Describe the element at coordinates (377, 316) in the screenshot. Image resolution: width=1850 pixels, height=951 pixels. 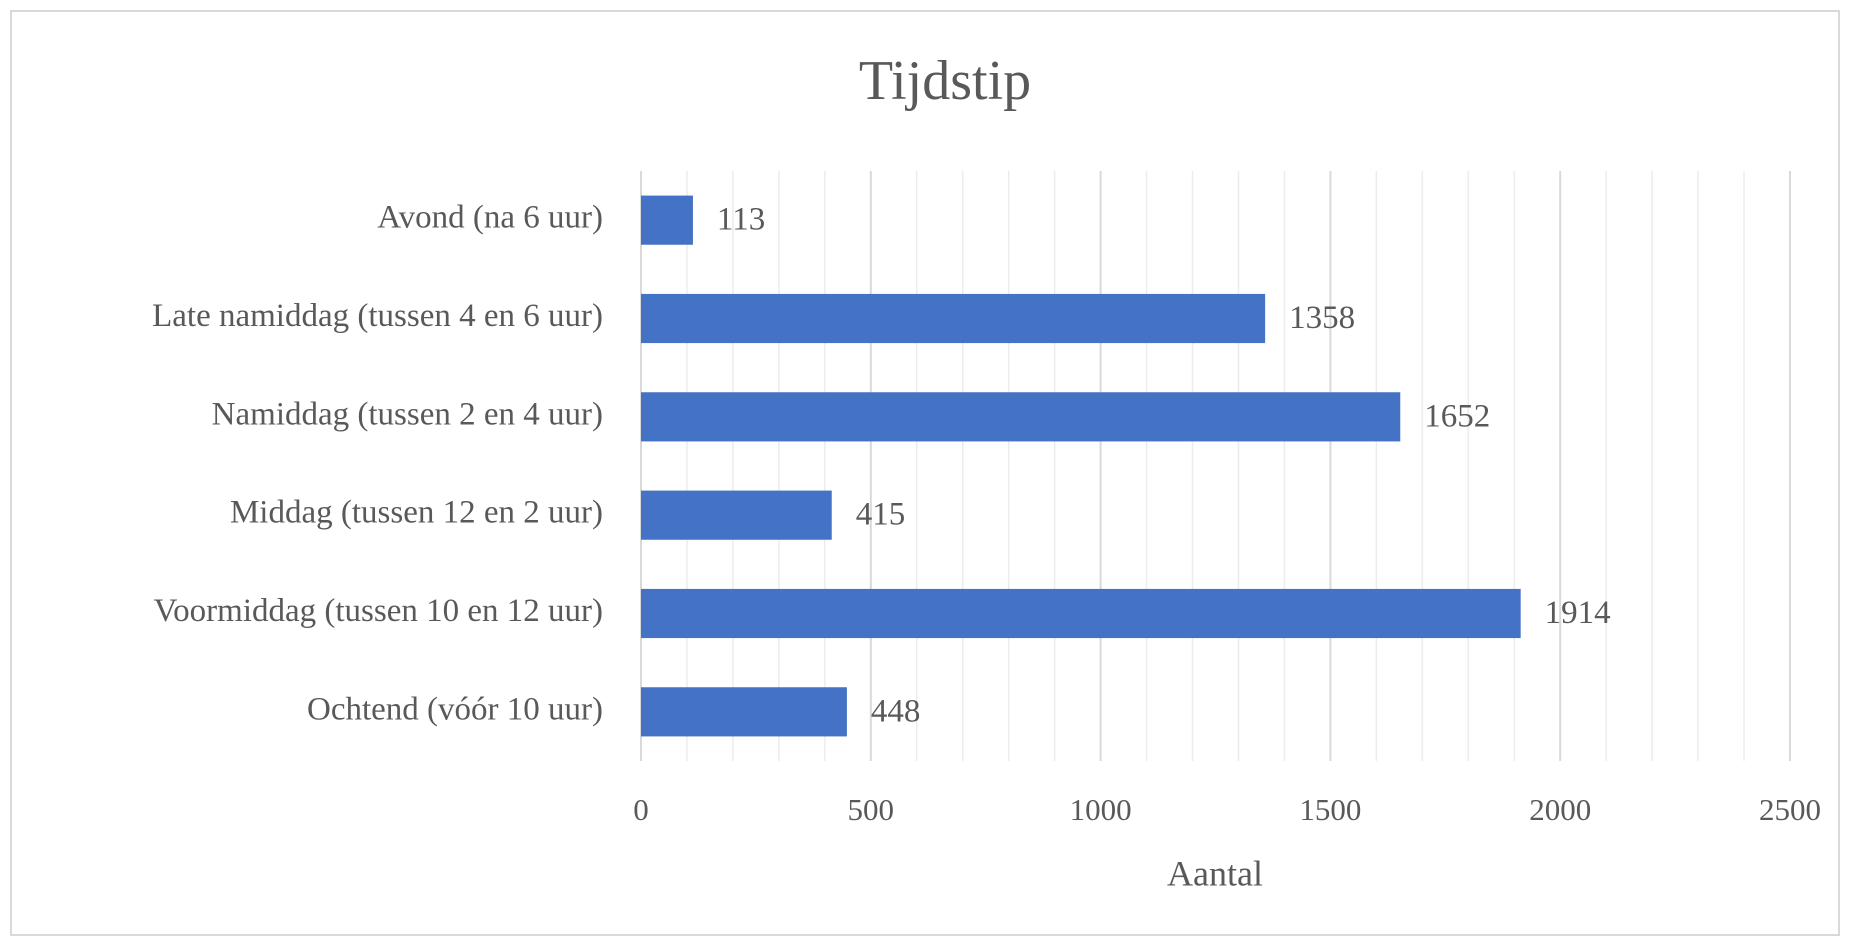
I see `y-tick-label: Late namiddag (tussen 4 en 6 uur)` at that location.